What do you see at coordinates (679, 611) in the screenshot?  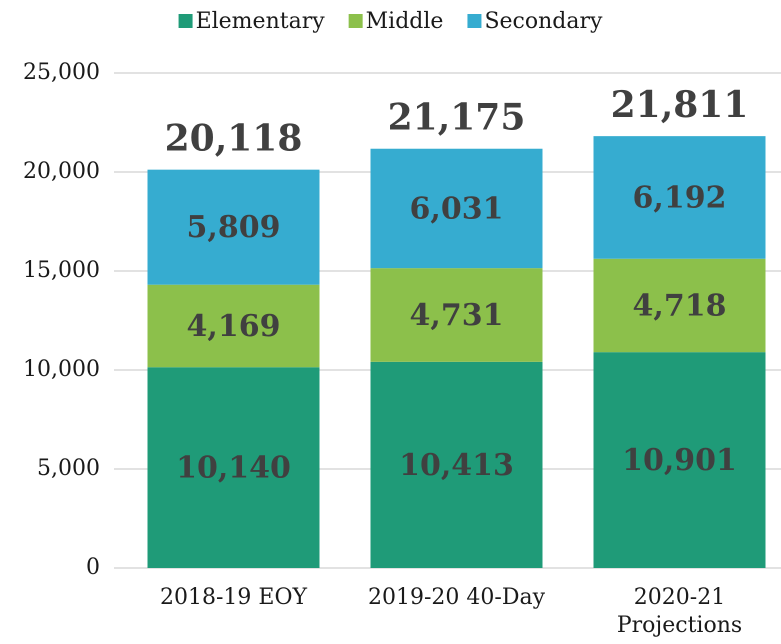 I see `x-tick-label: 2020-21 Projections` at bounding box center [679, 611].